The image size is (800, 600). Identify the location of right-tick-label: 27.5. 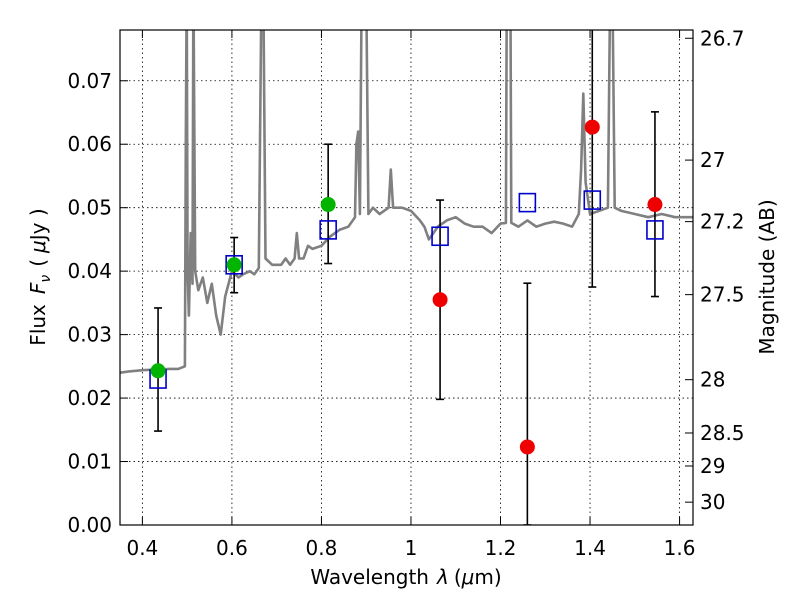
(722, 295).